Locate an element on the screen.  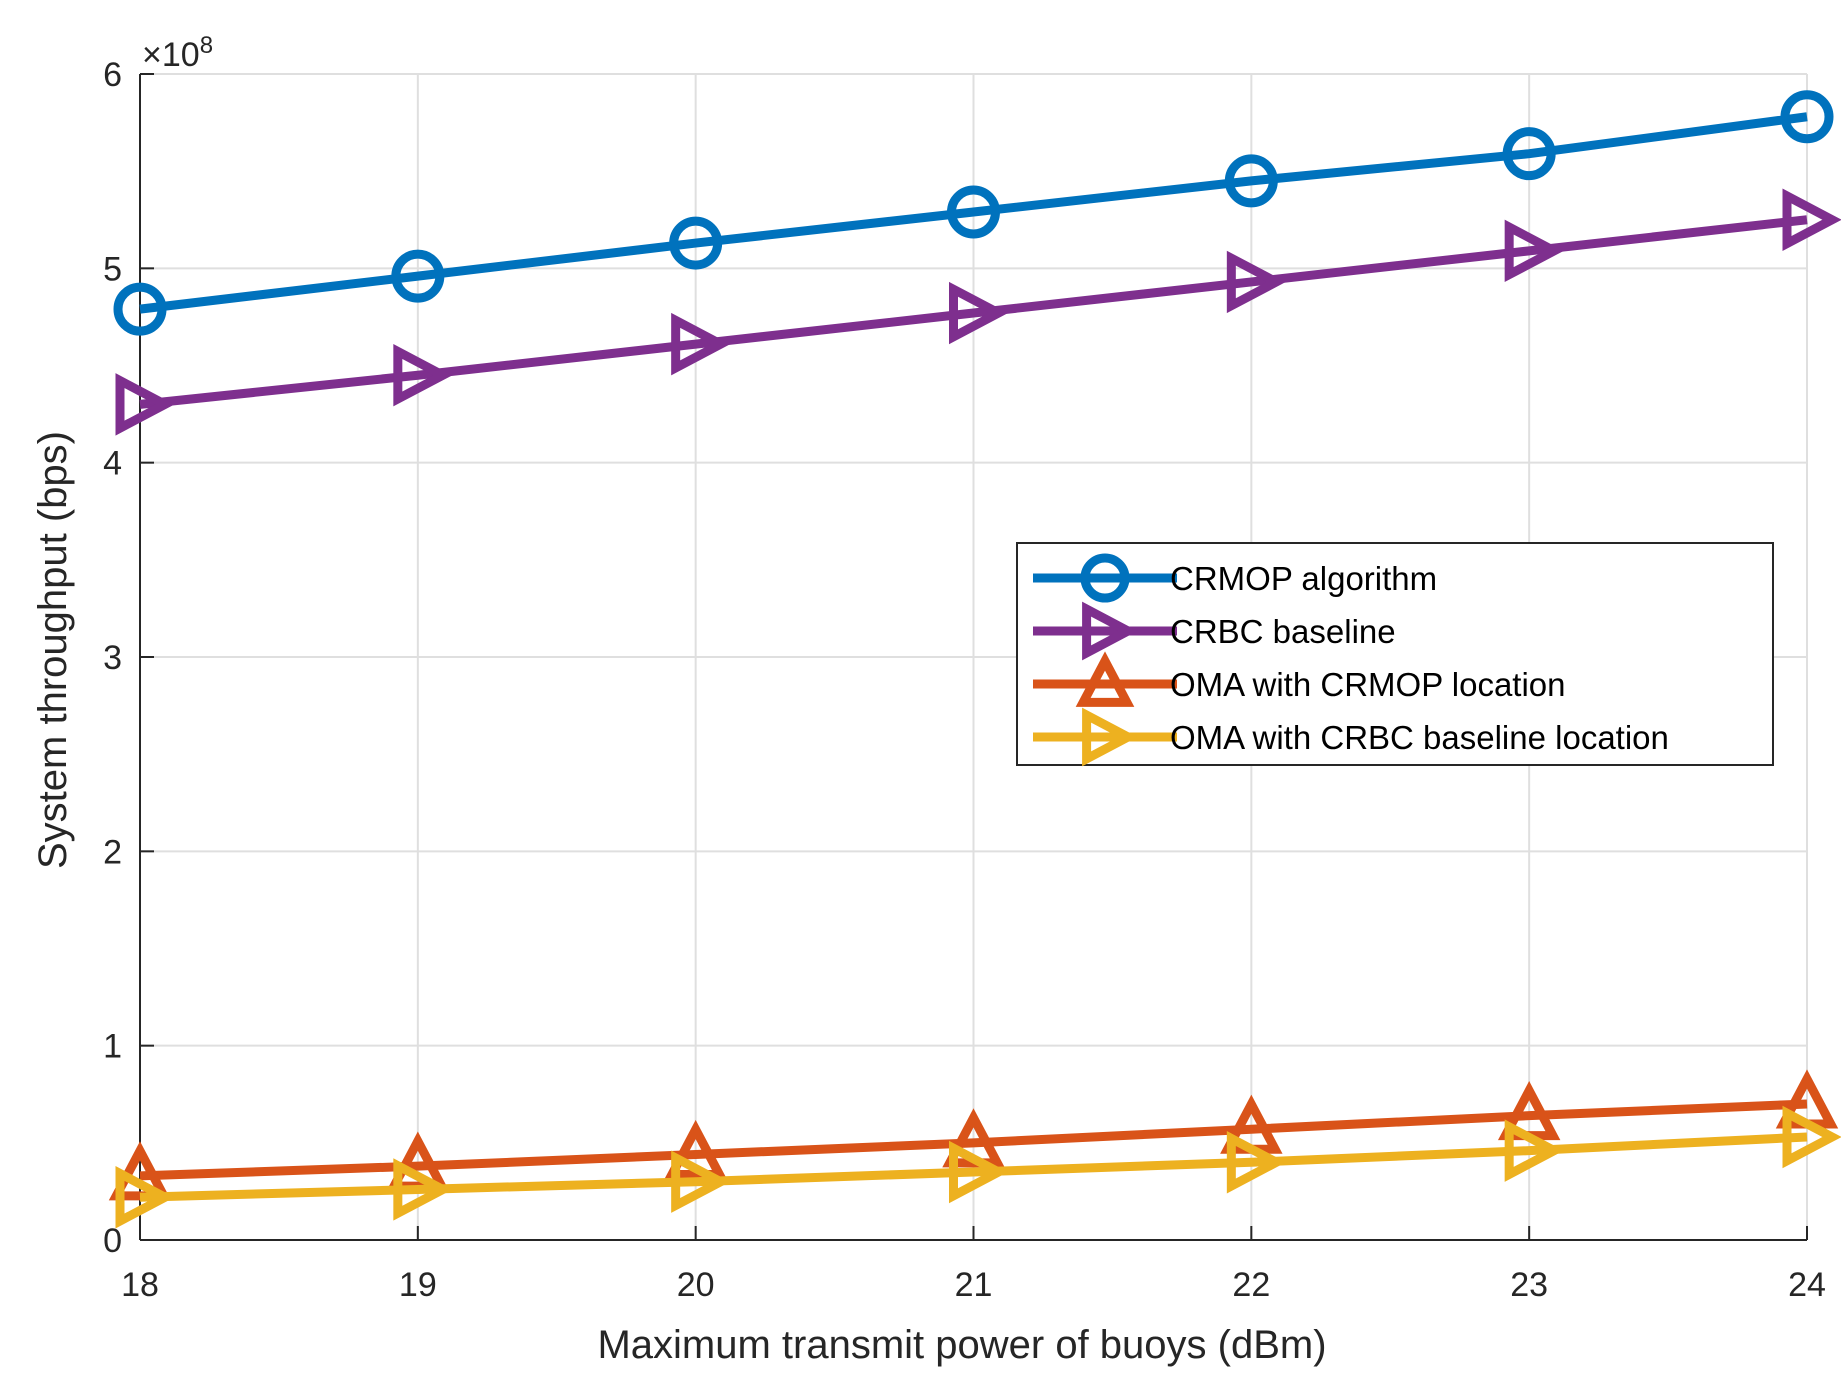
y-tick-label: 2 is located at coordinates (112, 852).